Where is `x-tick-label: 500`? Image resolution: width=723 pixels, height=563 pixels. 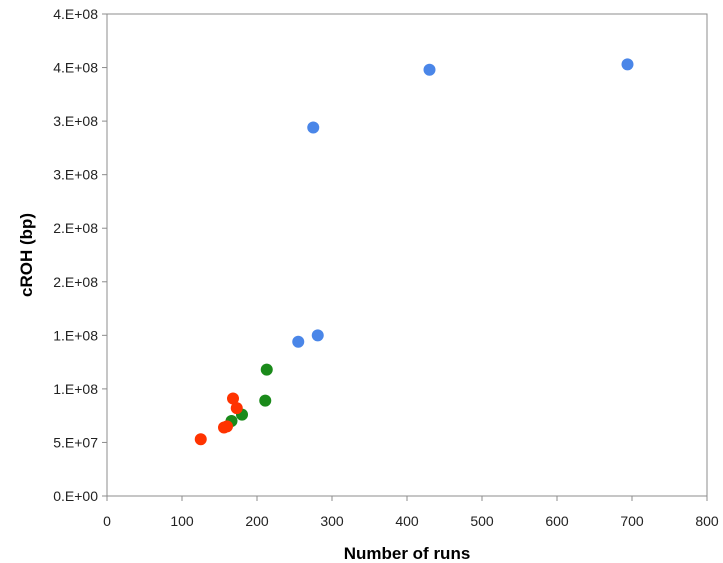 x-tick-label: 500 is located at coordinates (482, 521).